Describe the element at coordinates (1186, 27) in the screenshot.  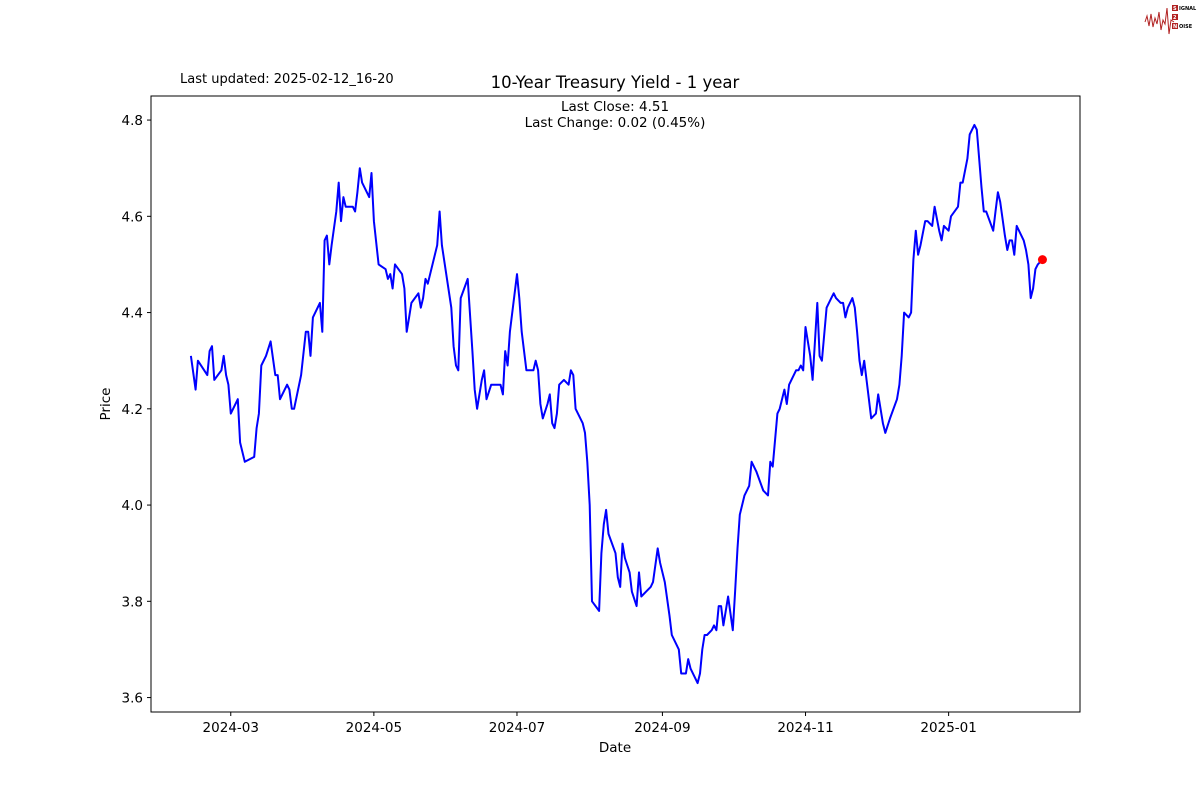
I see `svg-text: OISE` at that location.